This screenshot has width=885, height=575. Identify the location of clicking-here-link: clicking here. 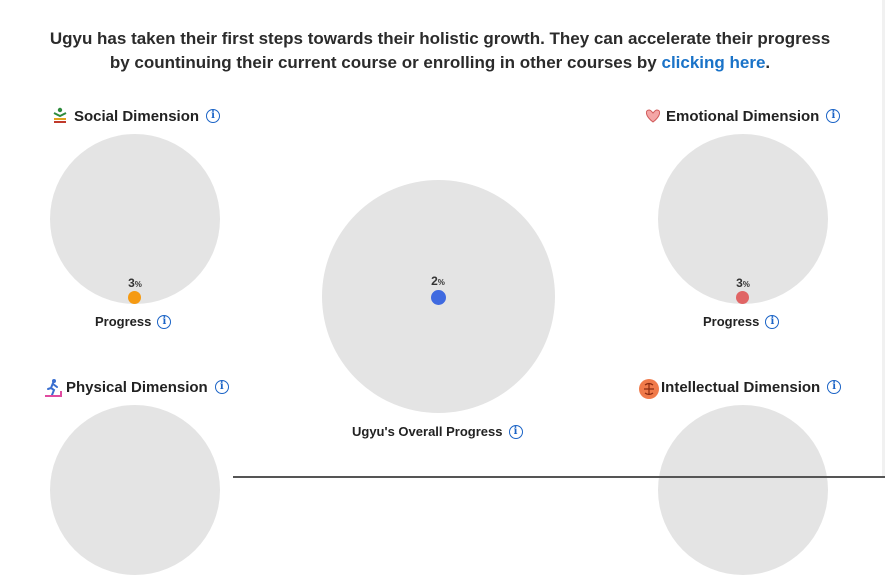
(713, 62).